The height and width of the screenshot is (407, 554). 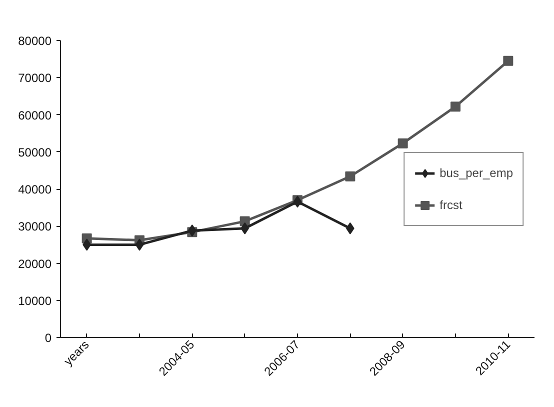 What do you see at coordinates (35, 301) in the screenshot?
I see `y-tick-label: 10000` at bounding box center [35, 301].